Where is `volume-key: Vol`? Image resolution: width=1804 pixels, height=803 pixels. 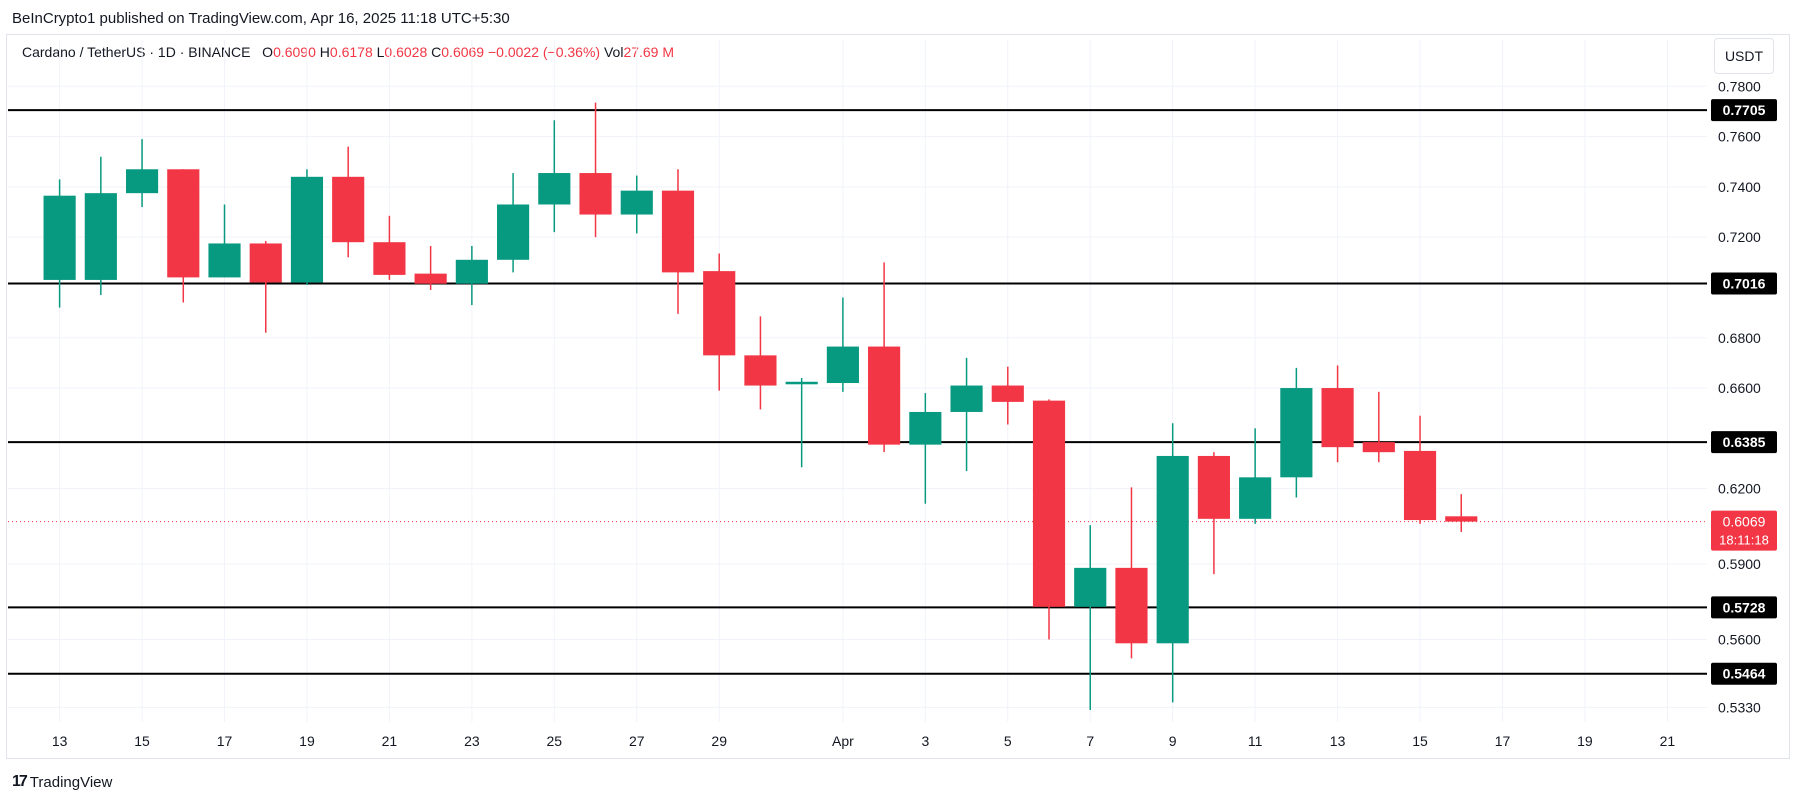 volume-key: Vol is located at coordinates (613, 52).